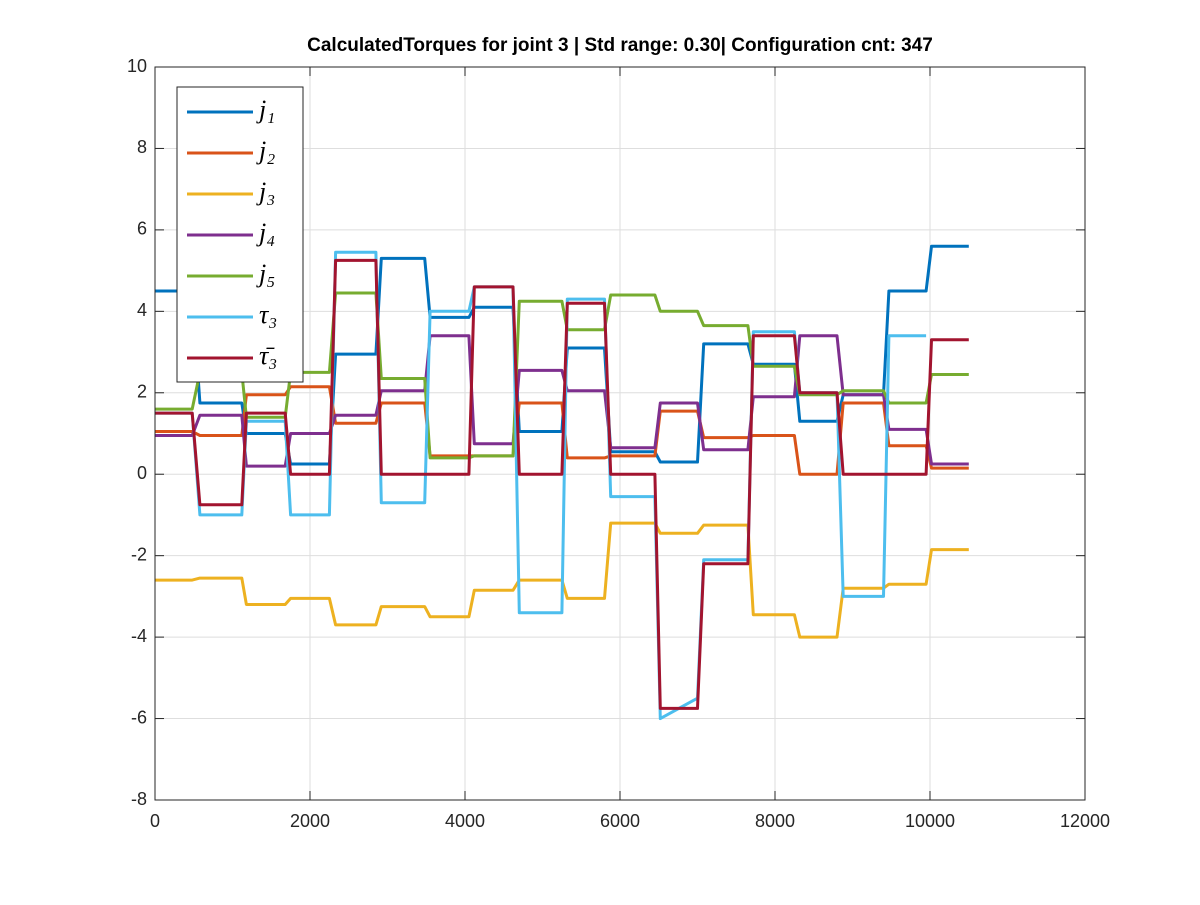  Describe the element at coordinates (620, 821) in the screenshot. I see `x-tick-label: 6000` at that location.